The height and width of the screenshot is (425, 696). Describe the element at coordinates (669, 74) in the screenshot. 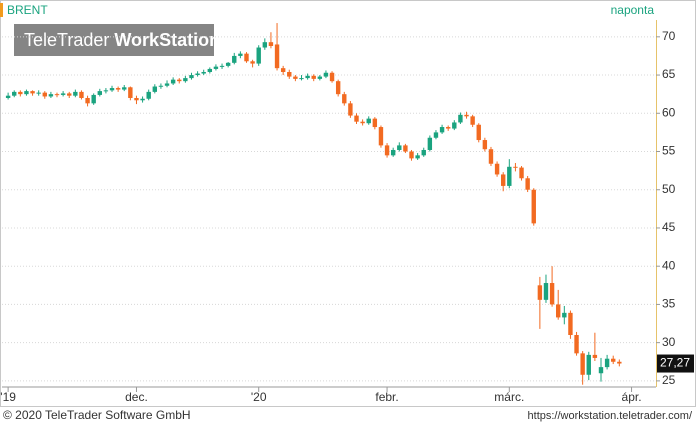

I see `y-tick-label: 65` at that location.